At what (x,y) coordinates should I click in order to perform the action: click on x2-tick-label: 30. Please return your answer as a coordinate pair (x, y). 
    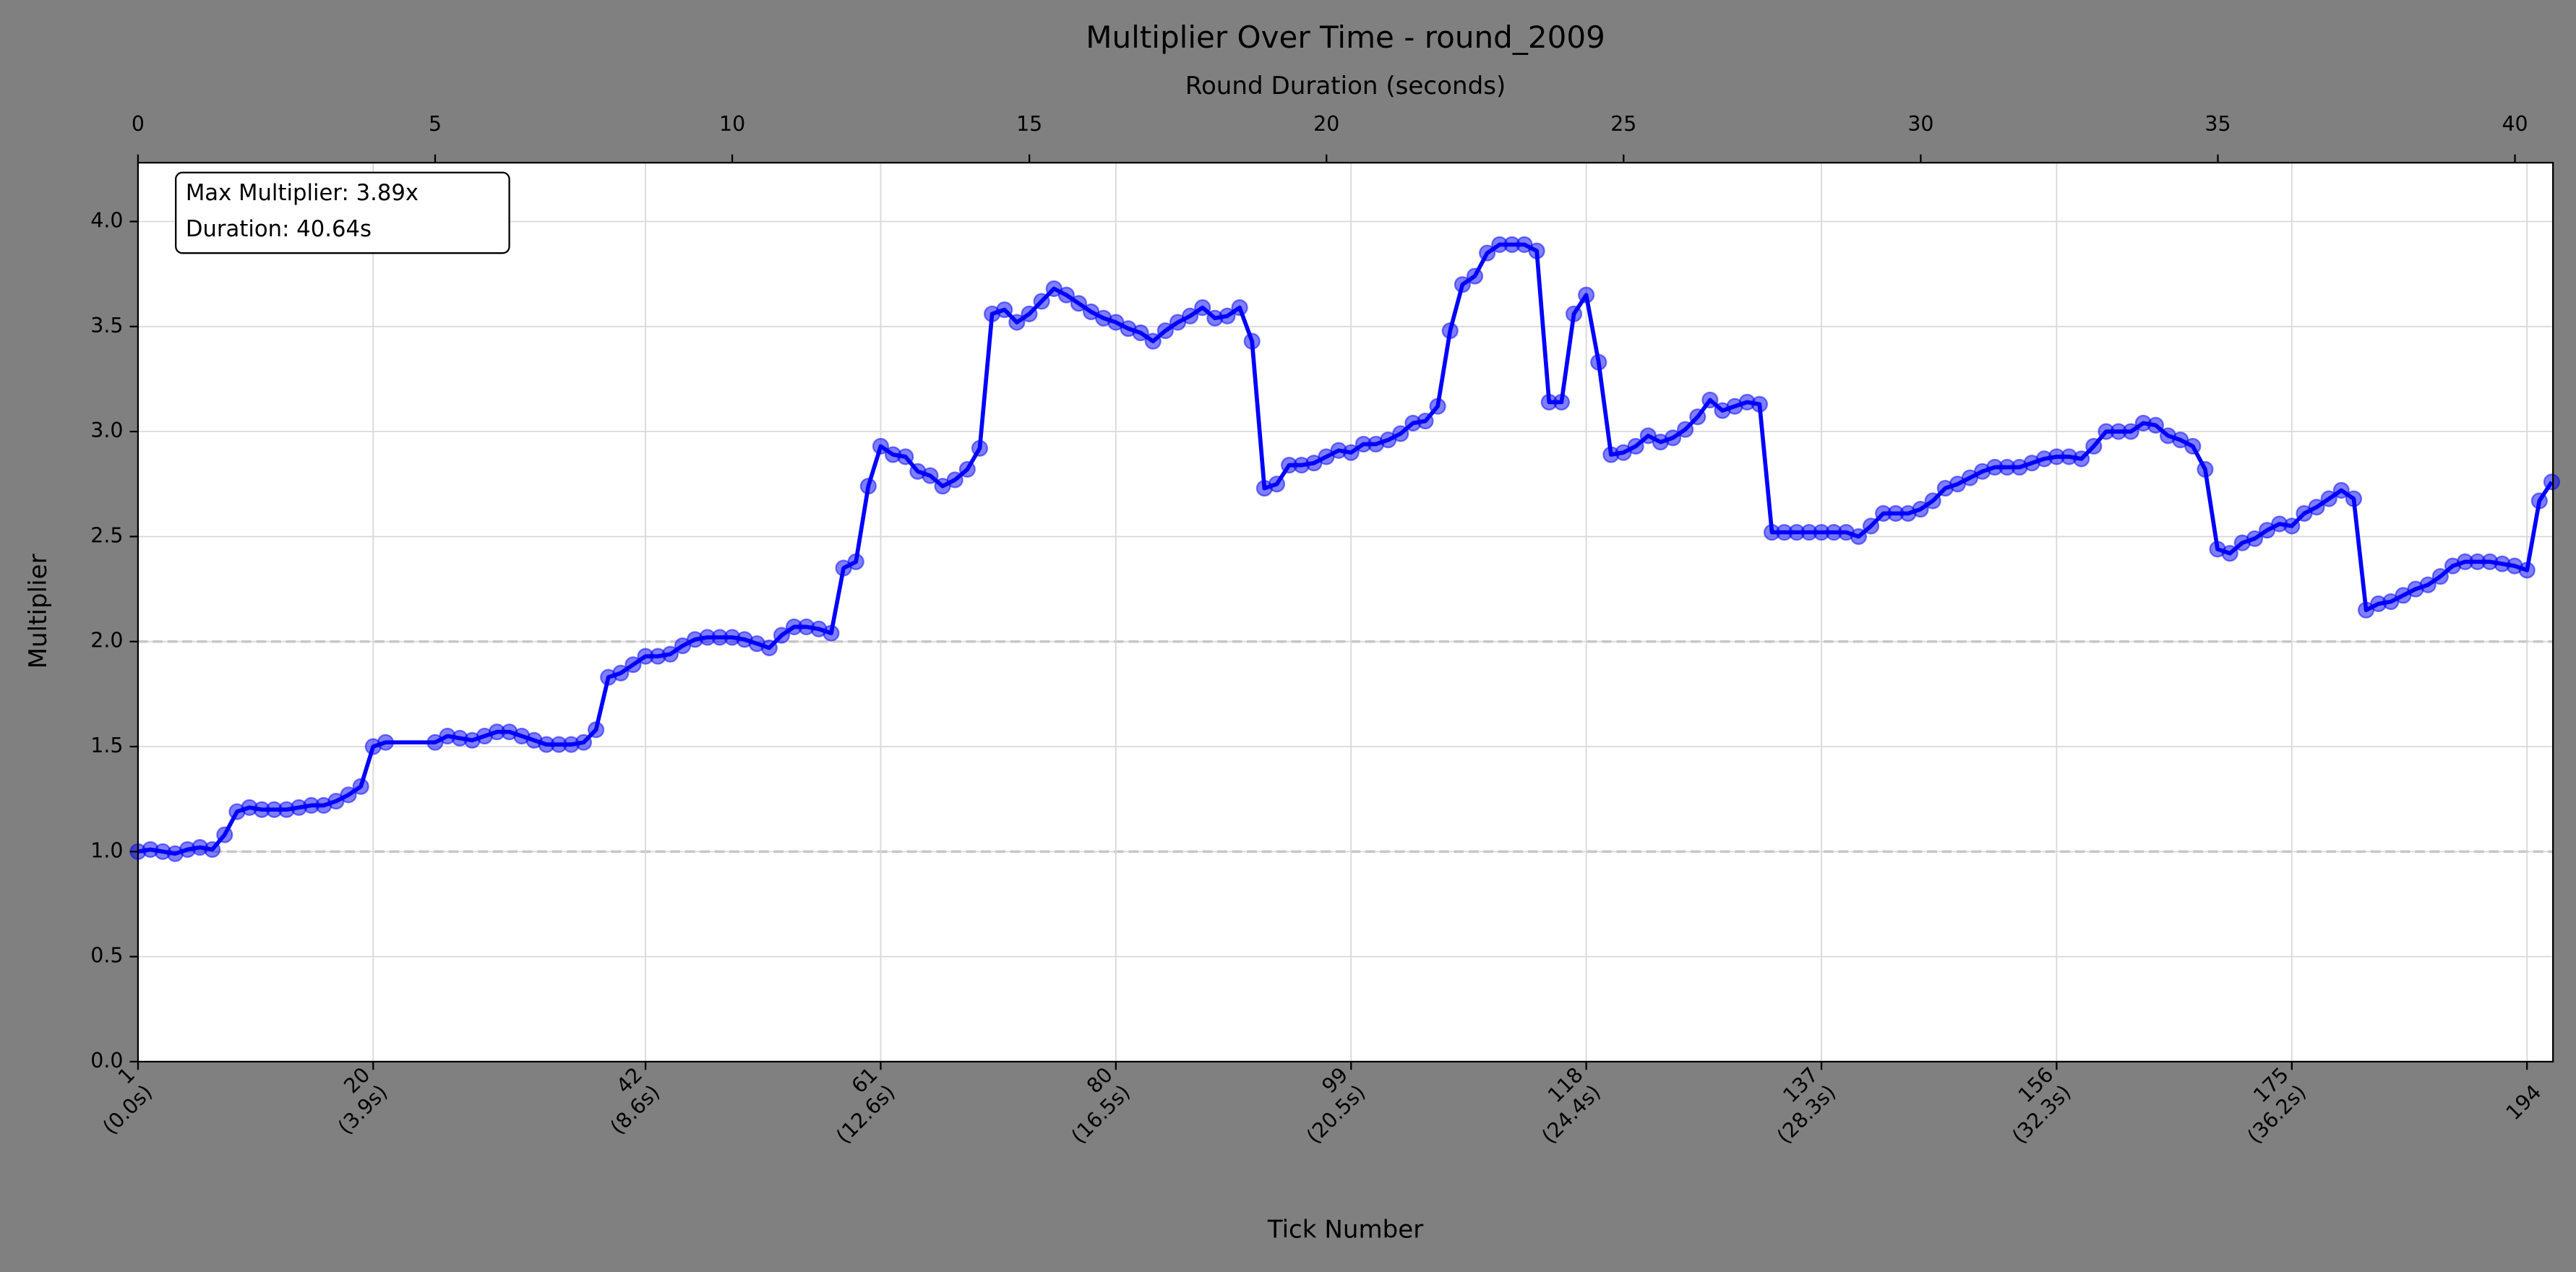
    Looking at the image, I should click on (1920, 124).